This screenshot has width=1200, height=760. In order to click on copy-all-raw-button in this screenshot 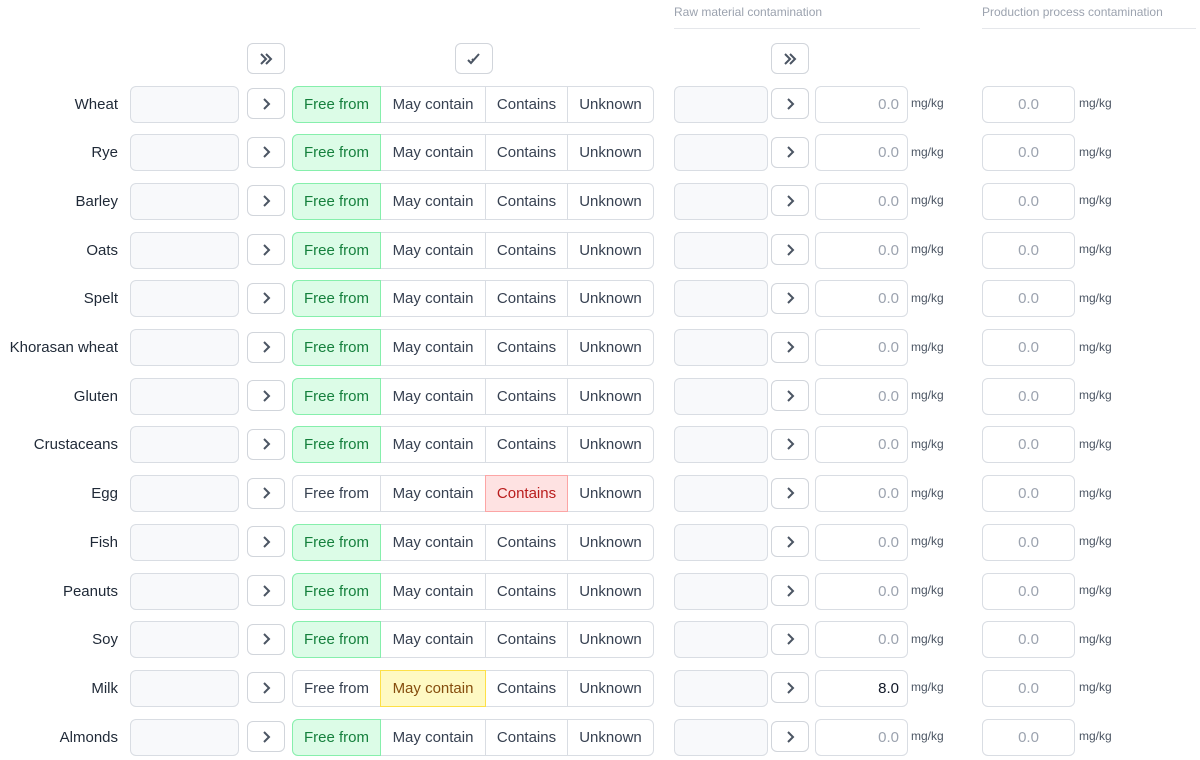, I will do `click(790, 58)`.